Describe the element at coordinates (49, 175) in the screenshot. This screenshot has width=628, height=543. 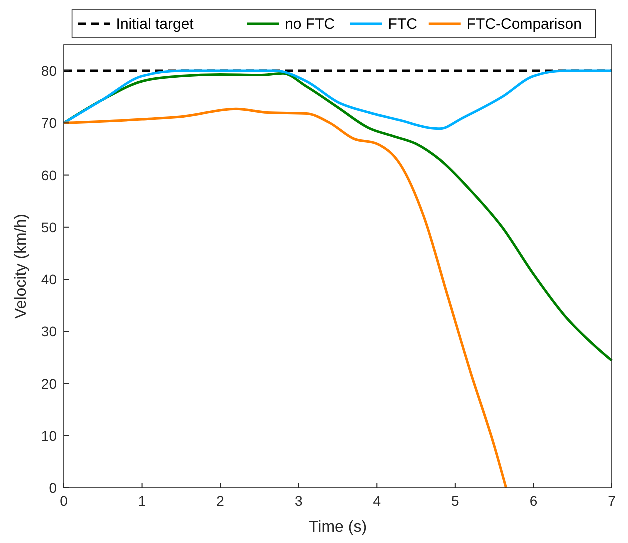
I see `y-tick-label: 60` at that location.